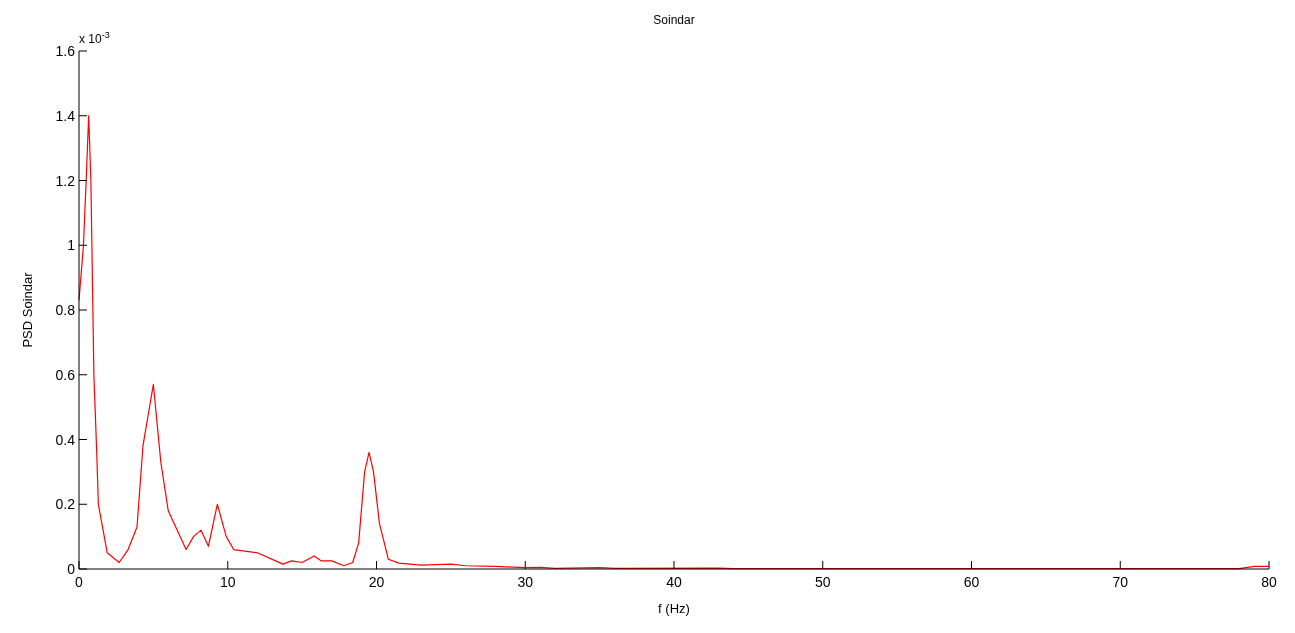  What do you see at coordinates (376, 582) in the screenshot?
I see `x-tick-label: 20` at bounding box center [376, 582].